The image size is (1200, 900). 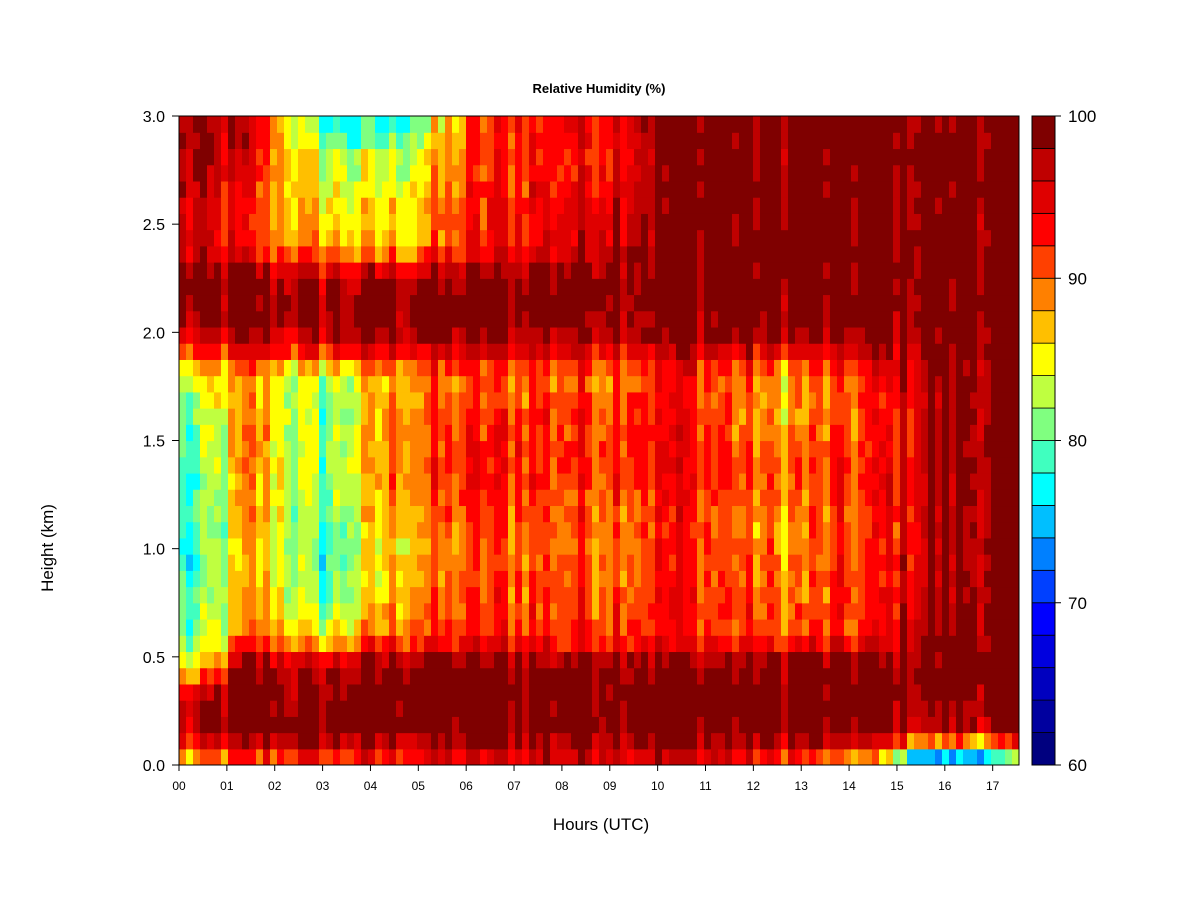 What do you see at coordinates (1043, 392) in the screenshot?
I see `colorbar-segment` at bounding box center [1043, 392].